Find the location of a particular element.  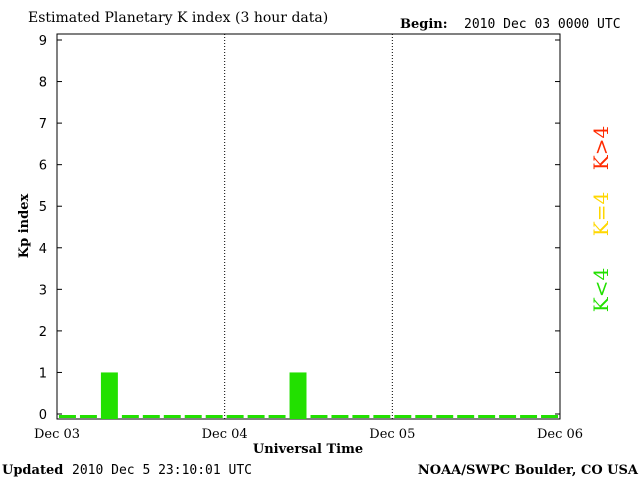

y-tick-label: 7 is located at coordinates (43, 124).